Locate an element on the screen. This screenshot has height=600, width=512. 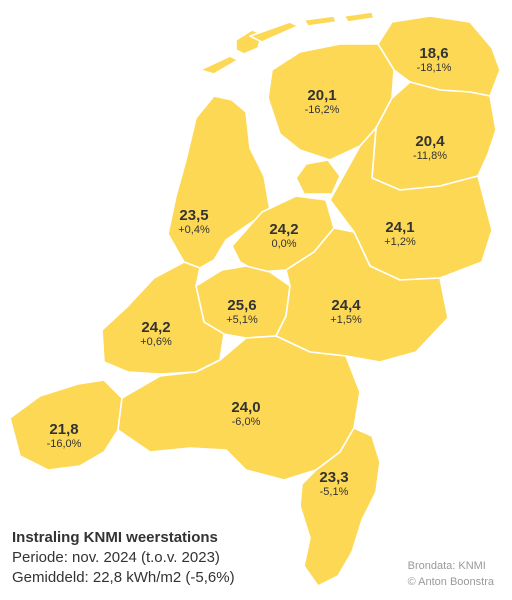
change-label-flevoland: 0,0% is located at coordinates (283, 244).